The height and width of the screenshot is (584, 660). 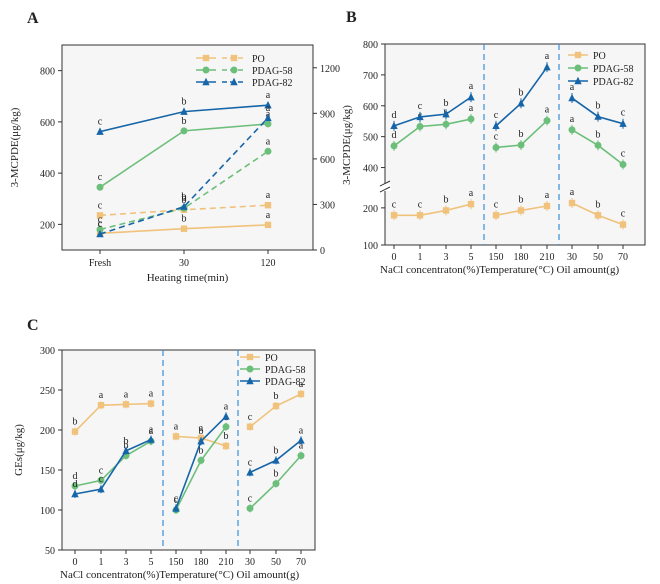 I want to click on legend-label: PO, so click(x=599, y=56).